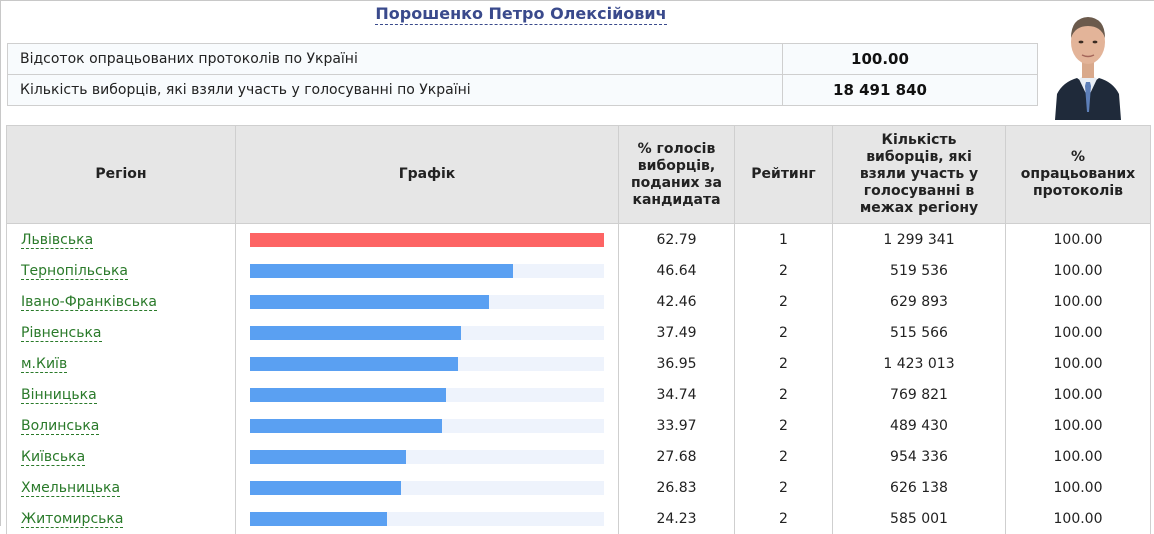 This screenshot has height=534, width=1154. Describe the element at coordinates (57, 240) in the screenshot. I see `region-link: Львівська` at that location.